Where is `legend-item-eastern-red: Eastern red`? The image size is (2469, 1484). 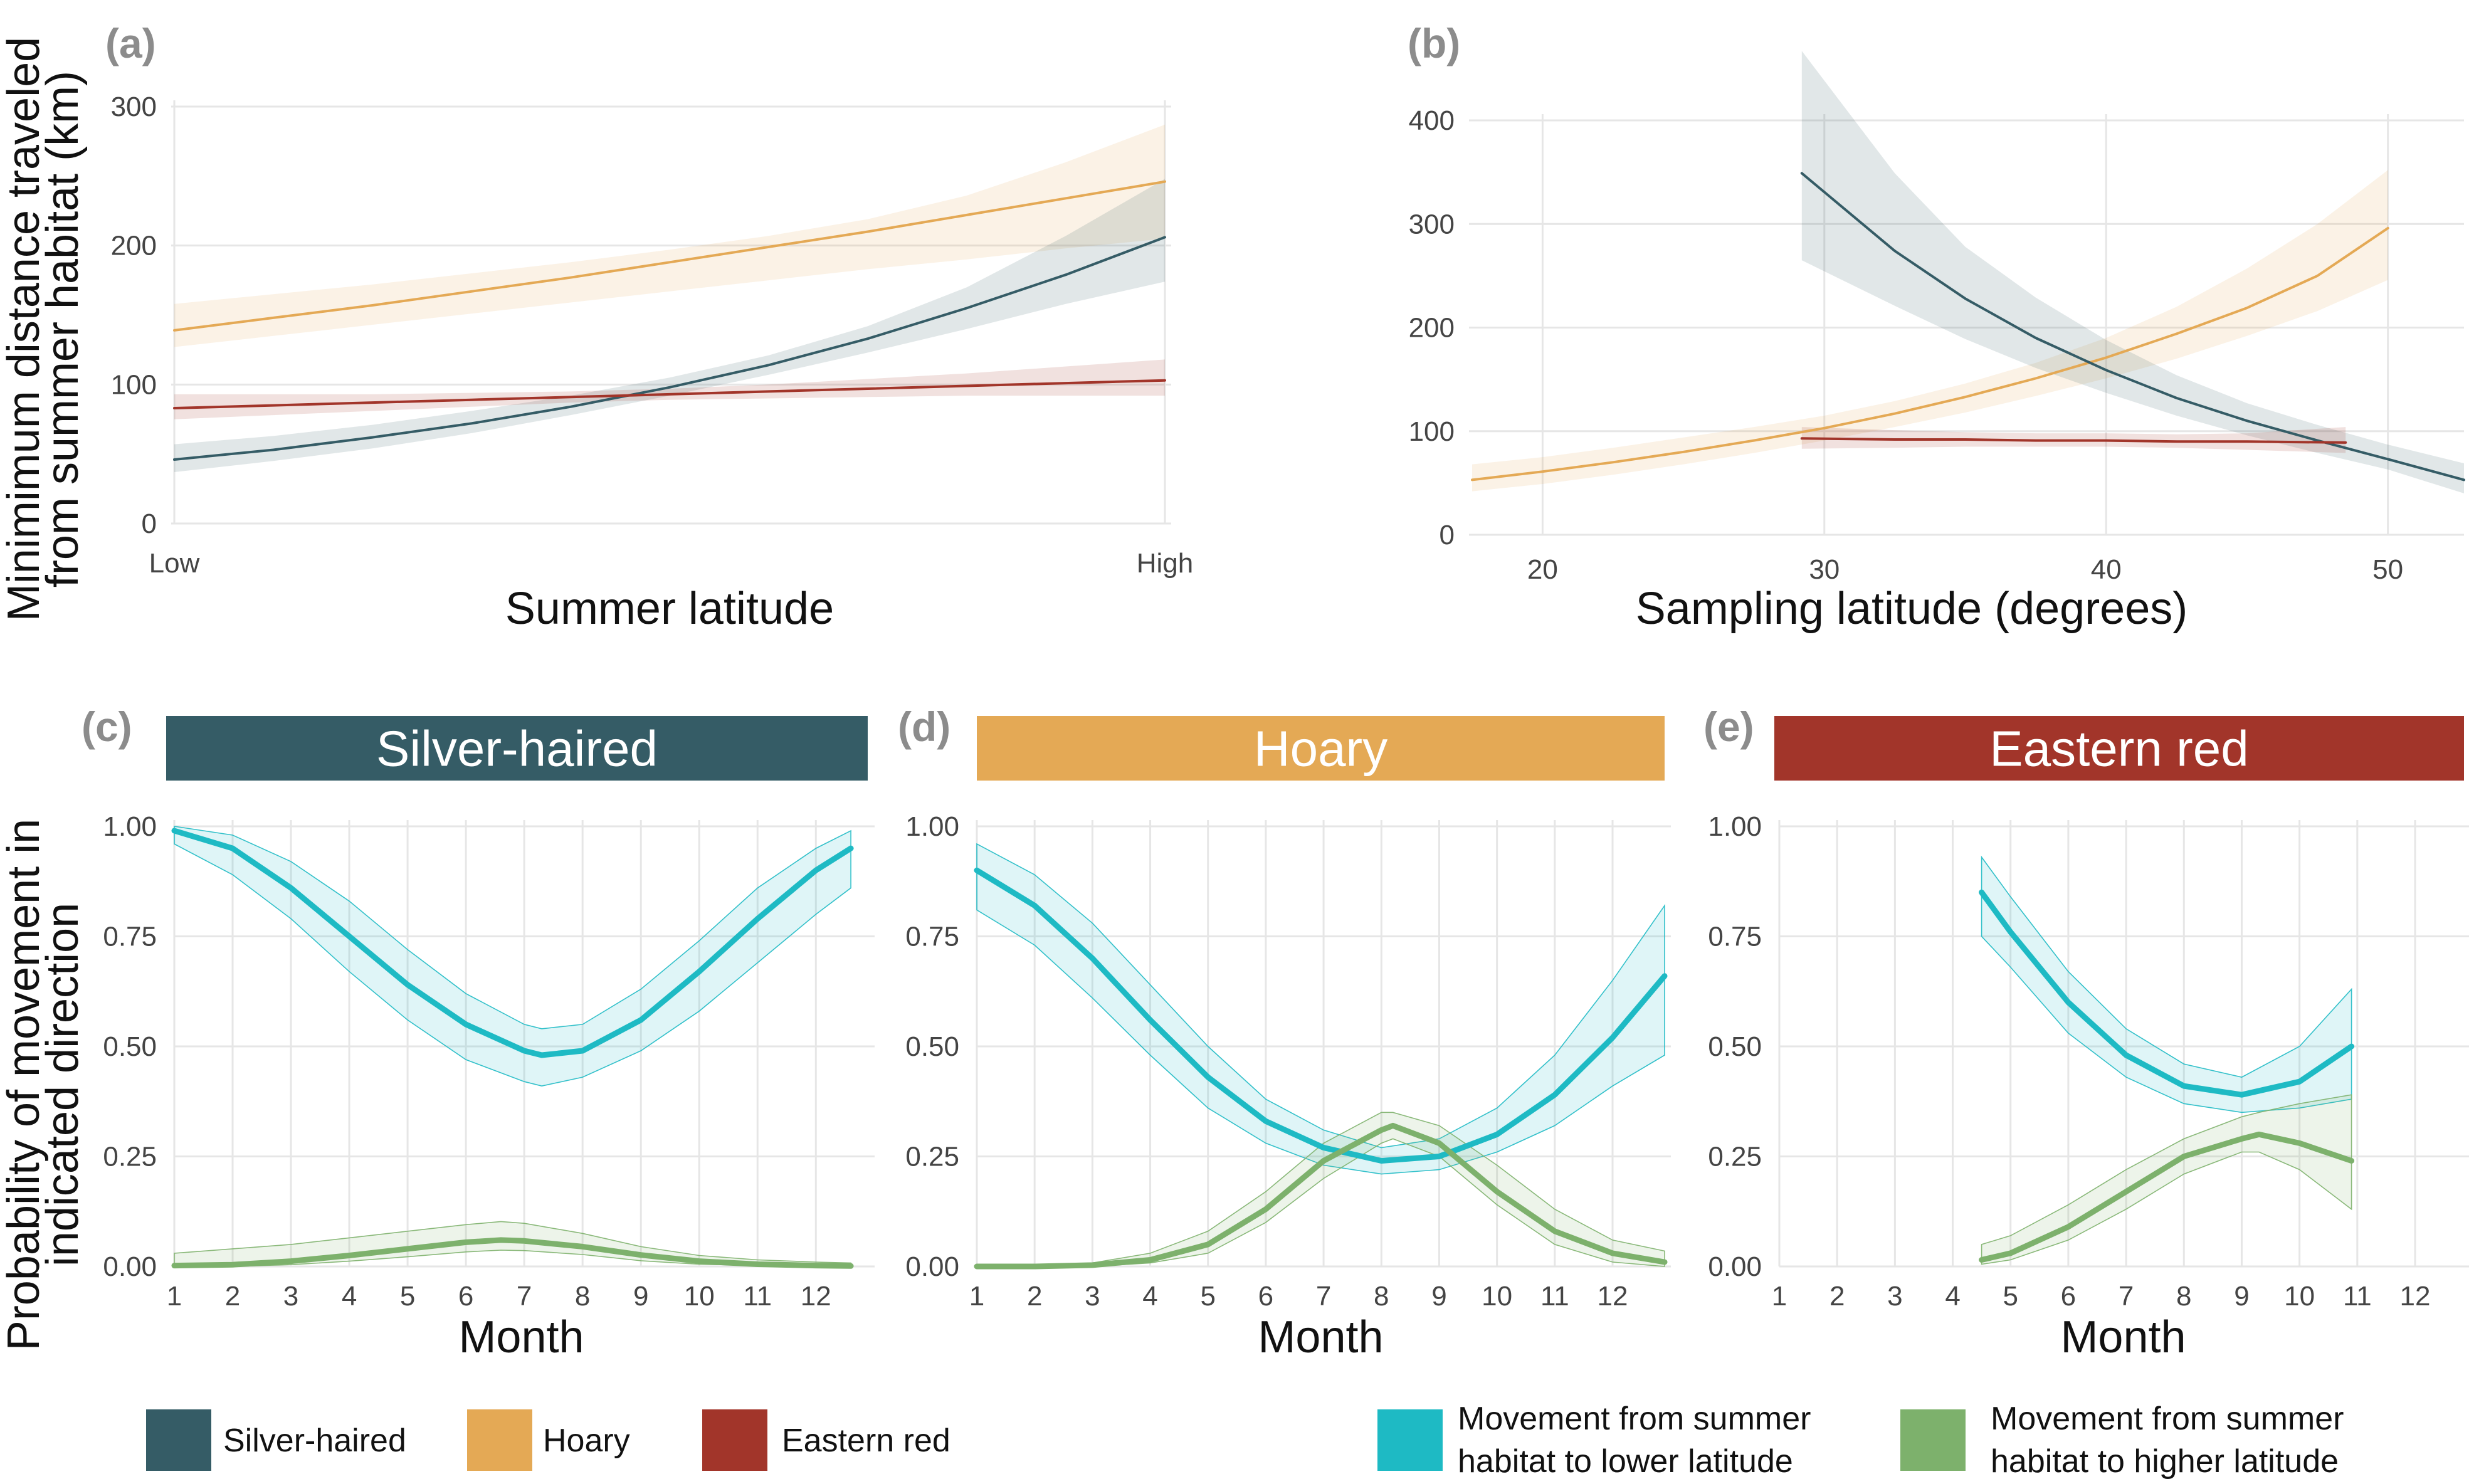
legend-item-eastern-red: Eastern red is located at coordinates (826, 1440).